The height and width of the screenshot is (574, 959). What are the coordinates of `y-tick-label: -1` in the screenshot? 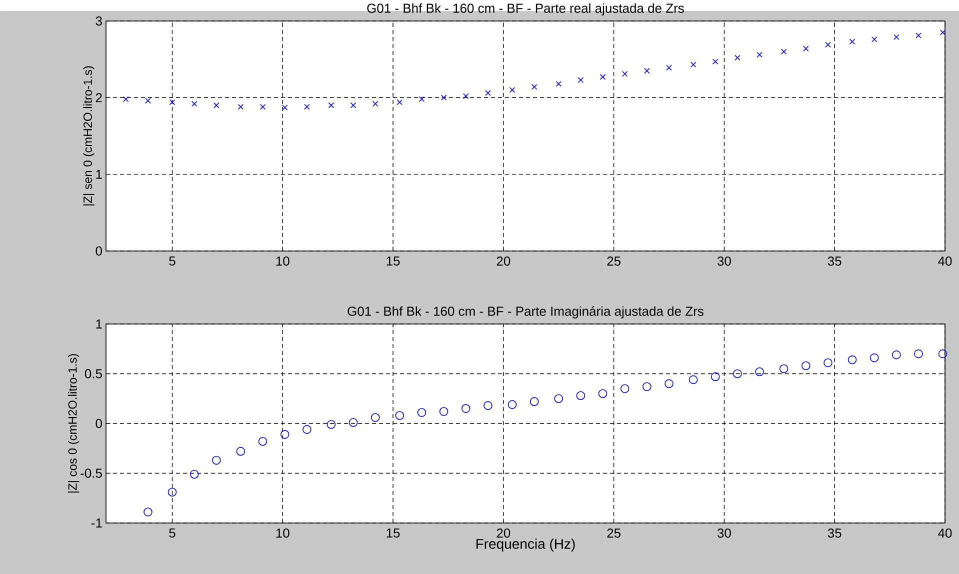 It's located at (96, 523).